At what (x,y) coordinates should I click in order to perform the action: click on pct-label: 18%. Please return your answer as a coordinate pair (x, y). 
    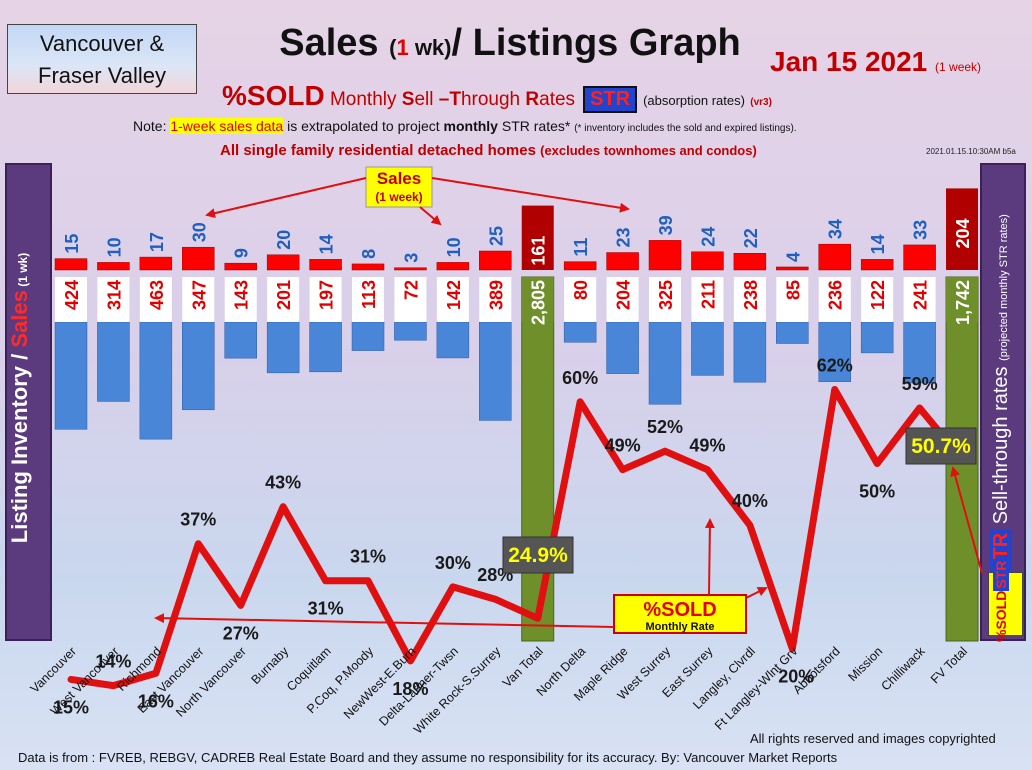
    Looking at the image, I should click on (410, 689).